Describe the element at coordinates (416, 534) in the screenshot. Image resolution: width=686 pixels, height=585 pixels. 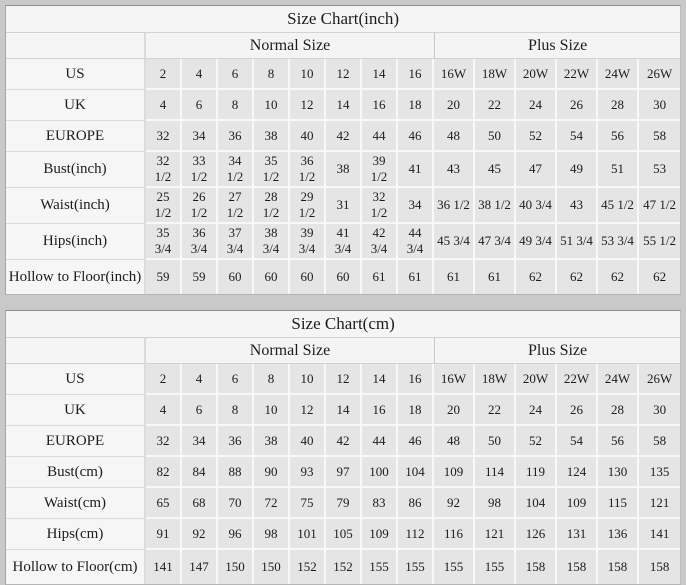
I see `cell-value: 112` at that location.